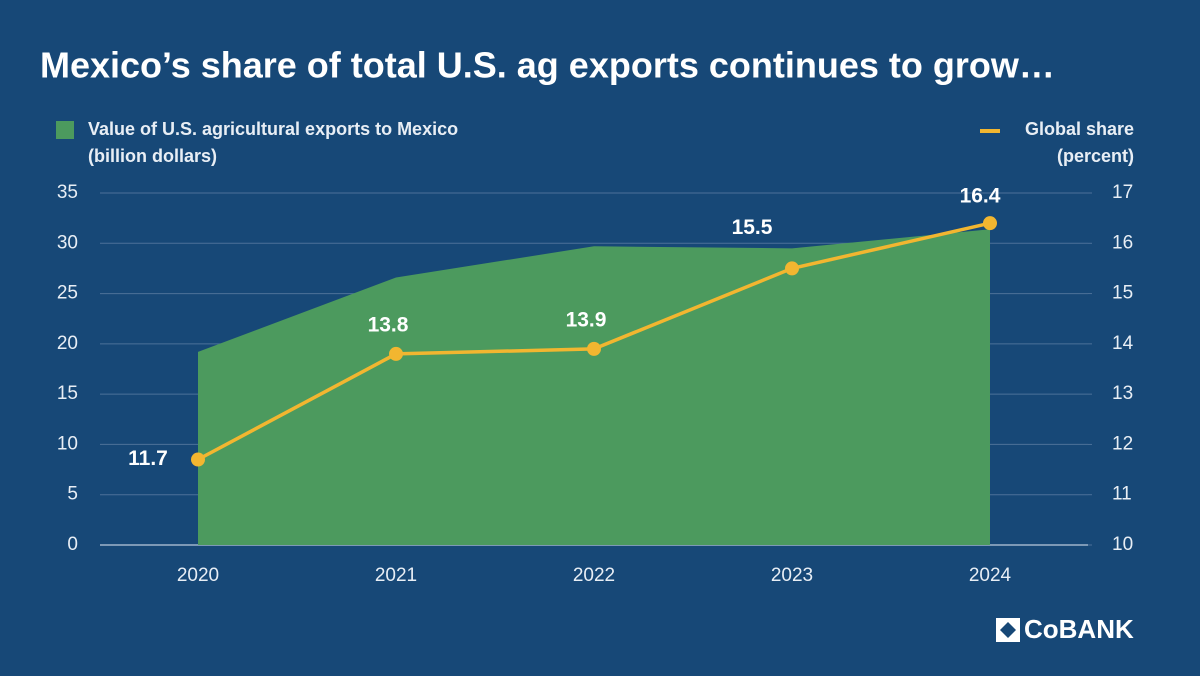 The image size is (1200, 676). I want to click on x-tick-label: 2023, so click(792, 575).